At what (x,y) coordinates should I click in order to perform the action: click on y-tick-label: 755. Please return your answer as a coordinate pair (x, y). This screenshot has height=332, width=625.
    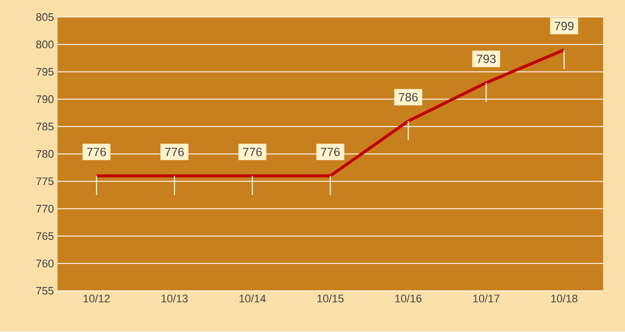
    Looking at the image, I should click on (45, 291).